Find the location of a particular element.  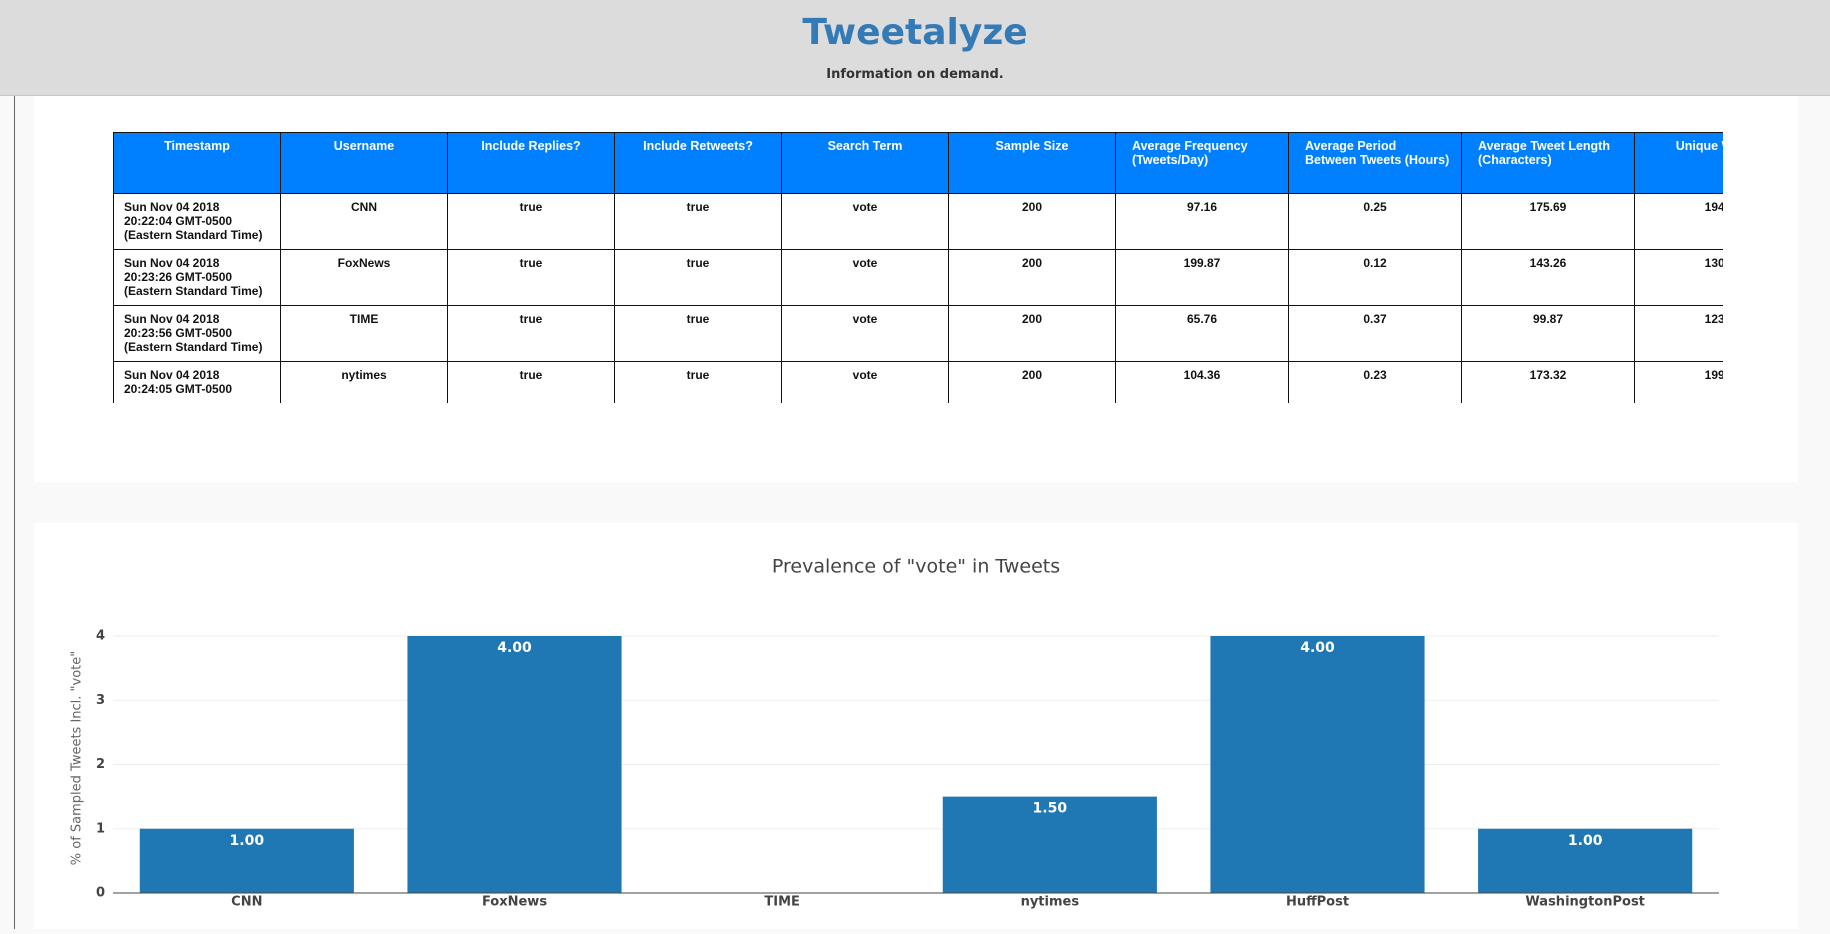

y-tick-label: 4 is located at coordinates (100, 636).